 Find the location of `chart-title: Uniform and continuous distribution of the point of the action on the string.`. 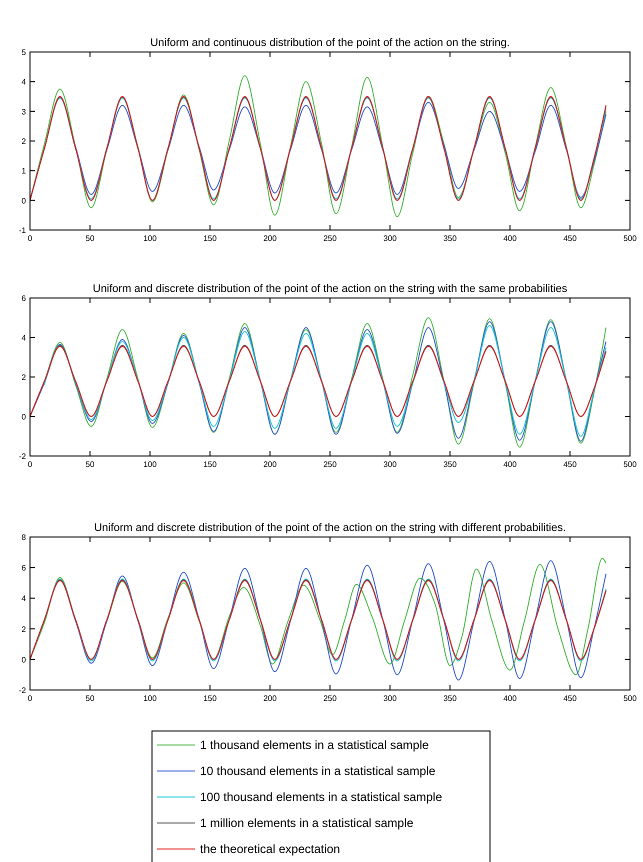

chart-title: Uniform and continuous distribution of the point of the action on the string. is located at coordinates (330, 43).